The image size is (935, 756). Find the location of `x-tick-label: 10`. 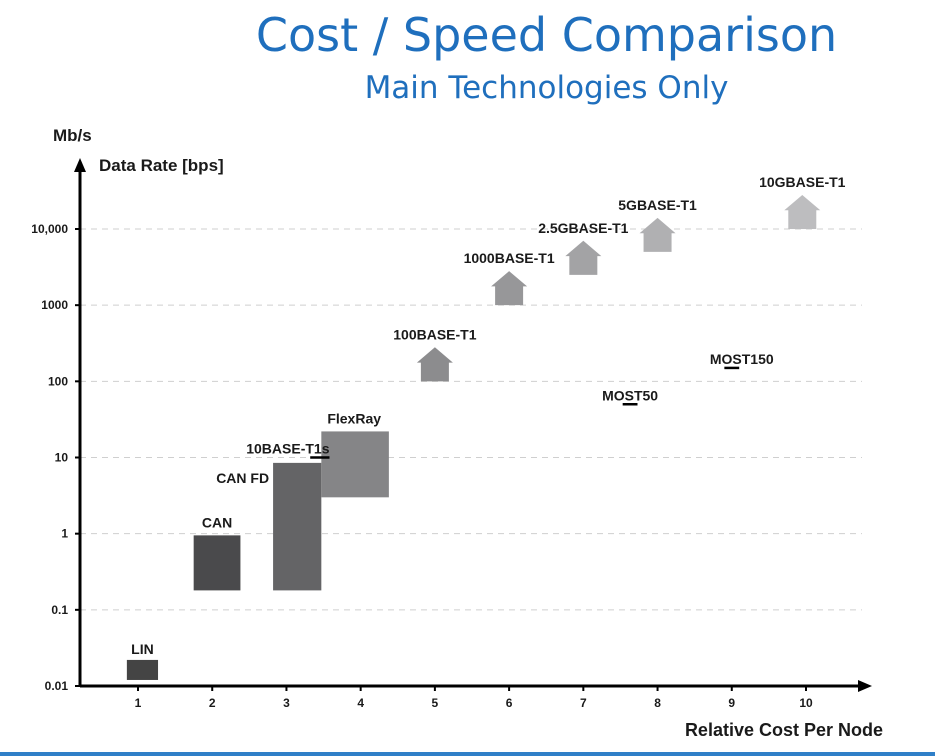

x-tick-label: 10 is located at coordinates (806, 703).